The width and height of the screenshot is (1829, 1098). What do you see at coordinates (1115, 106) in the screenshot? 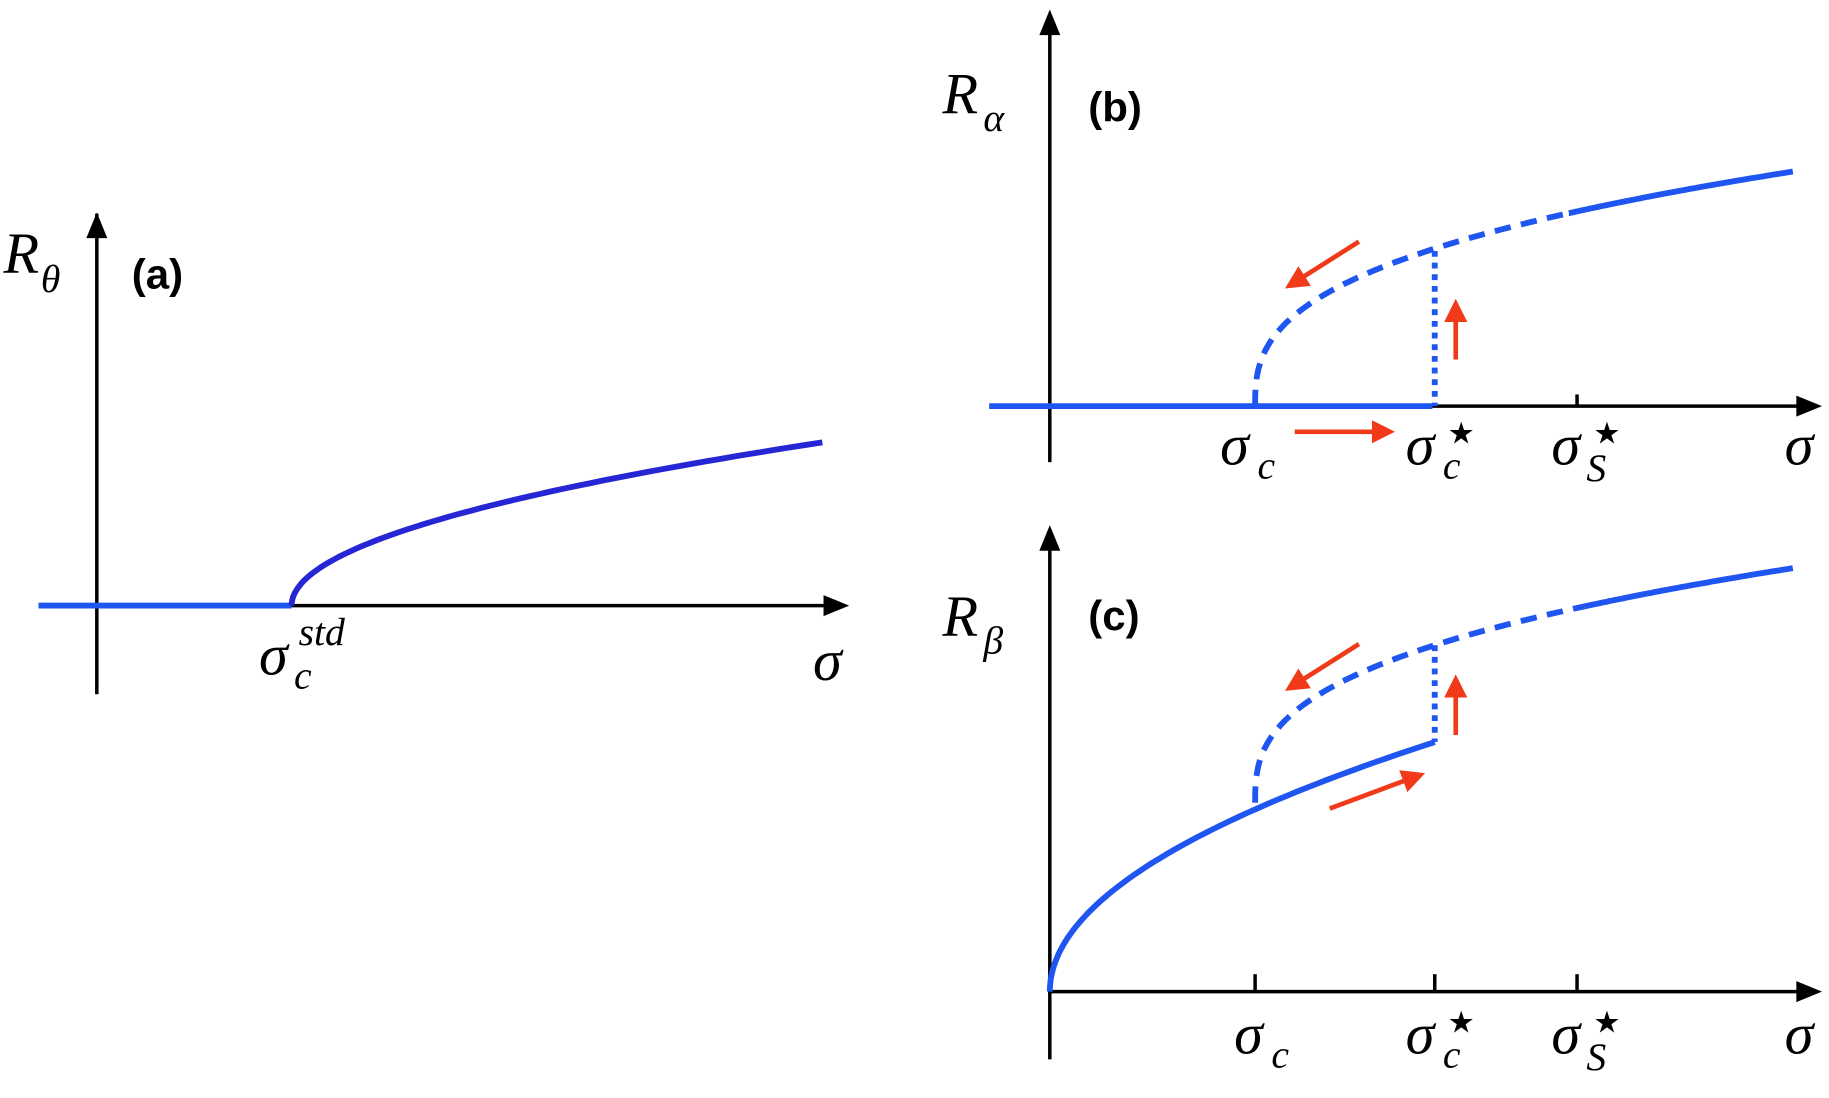
I see `panel-label: (b)` at bounding box center [1115, 106].